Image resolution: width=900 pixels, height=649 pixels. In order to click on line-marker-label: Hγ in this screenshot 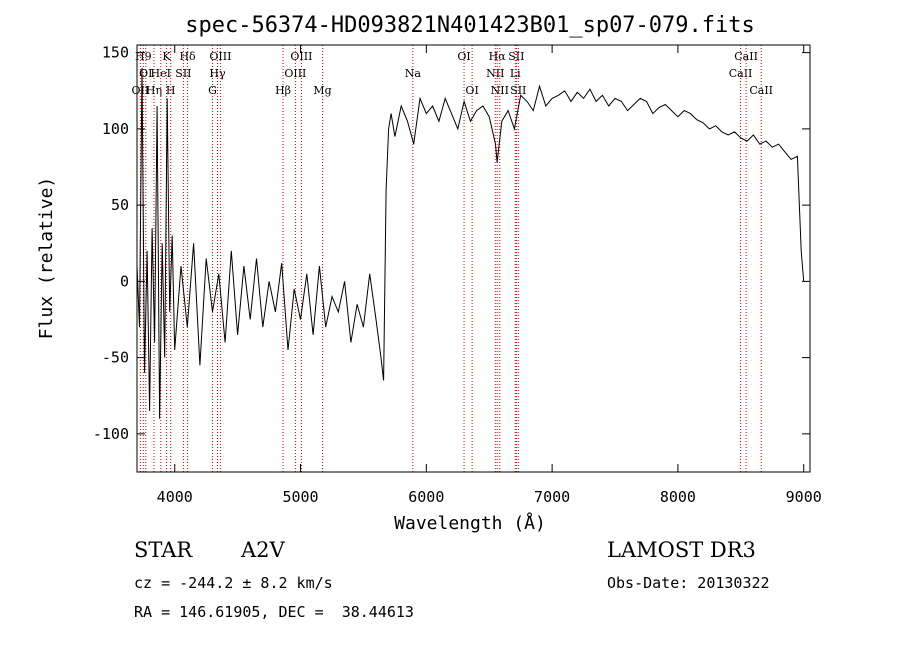, I will do `click(217, 73)`.